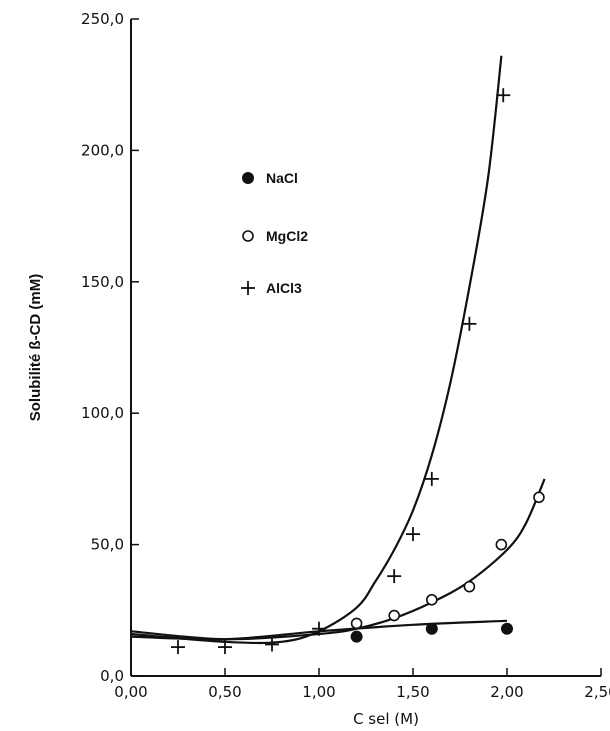 The height and width of the screenshot is (731, 610). What do you see at coordinates (248, 288) in the screenshot?
I see `legend-marker-alcl3` at bounding box center [248, 288].